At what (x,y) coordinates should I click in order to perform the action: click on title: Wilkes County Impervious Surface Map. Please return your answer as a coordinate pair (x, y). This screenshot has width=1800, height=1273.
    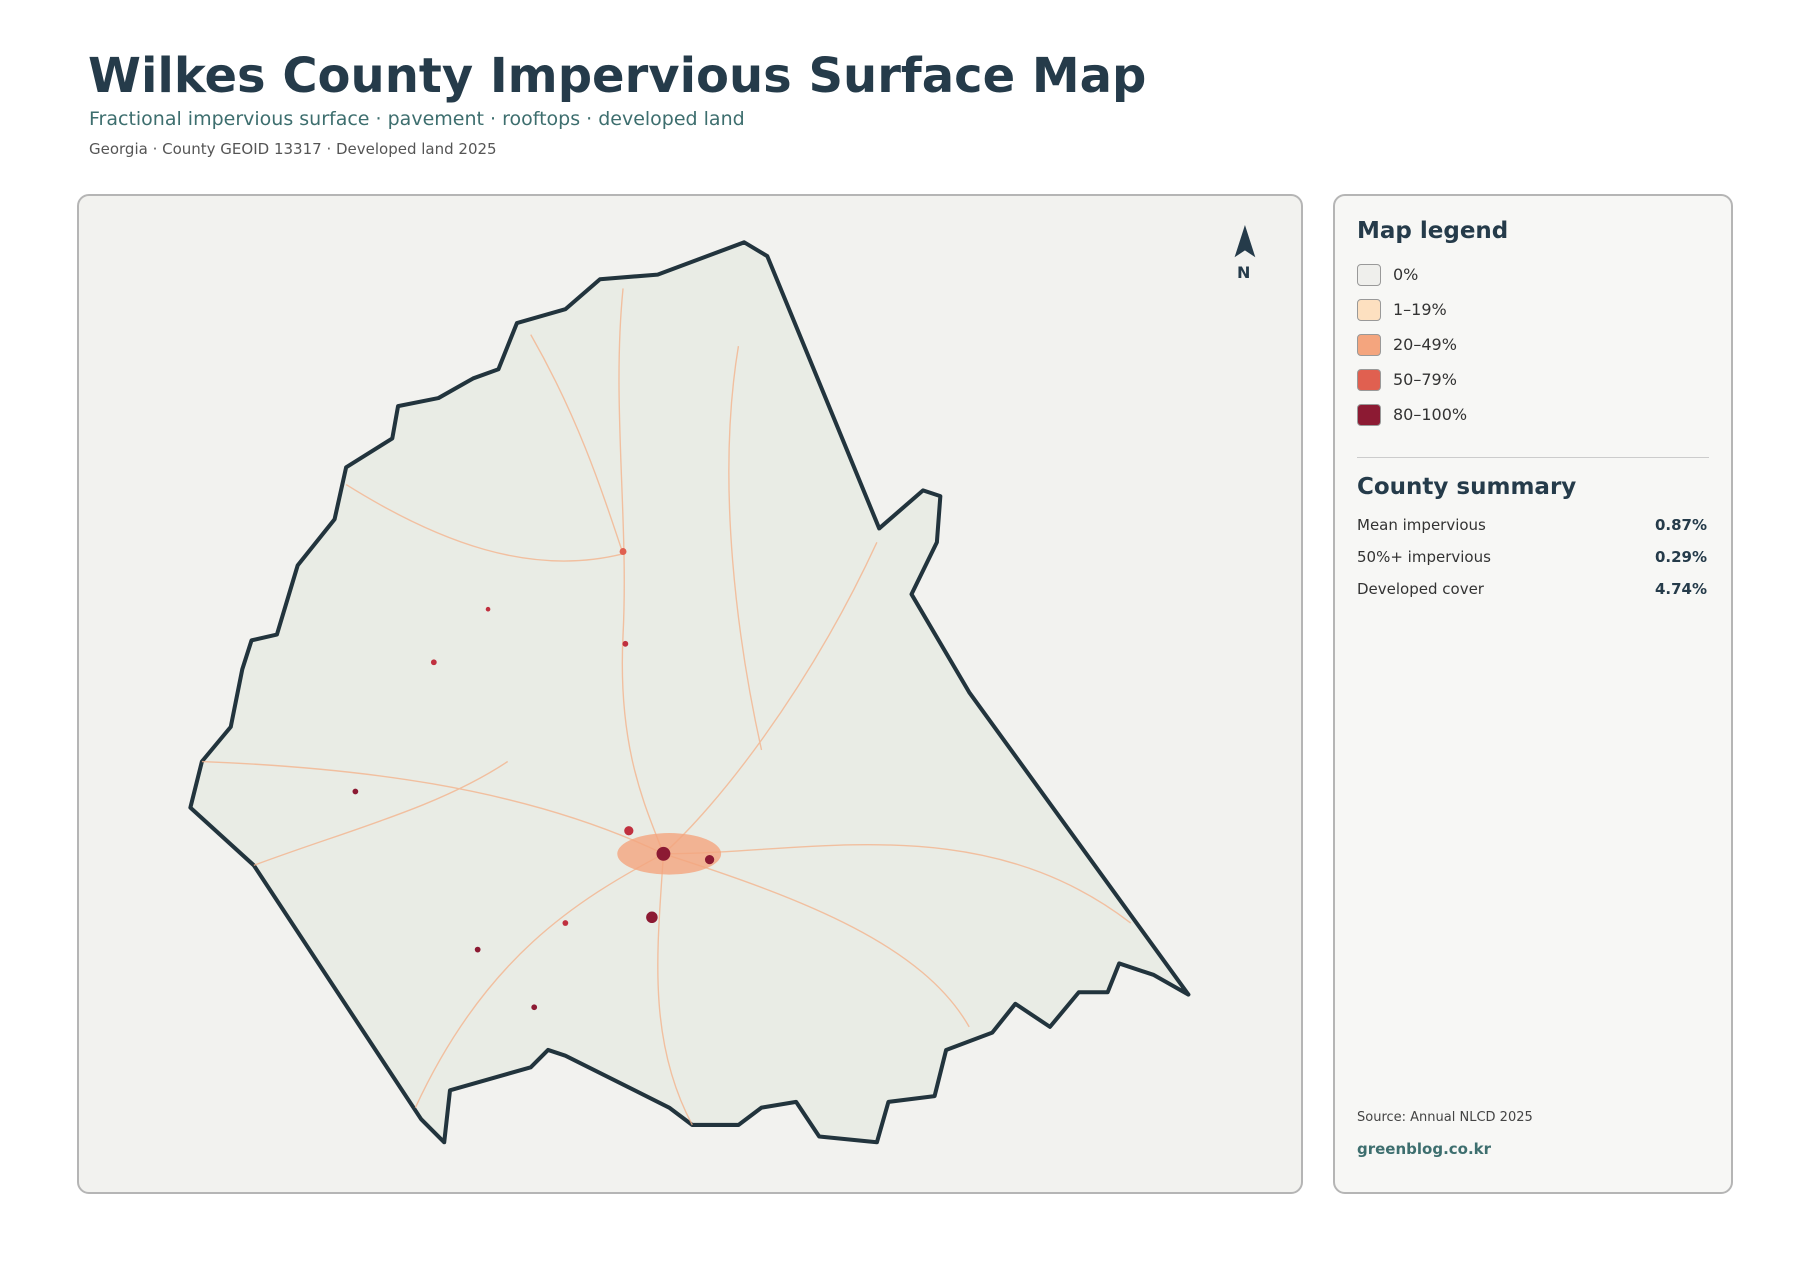
    Looking at the image, I should click on (617, 76).